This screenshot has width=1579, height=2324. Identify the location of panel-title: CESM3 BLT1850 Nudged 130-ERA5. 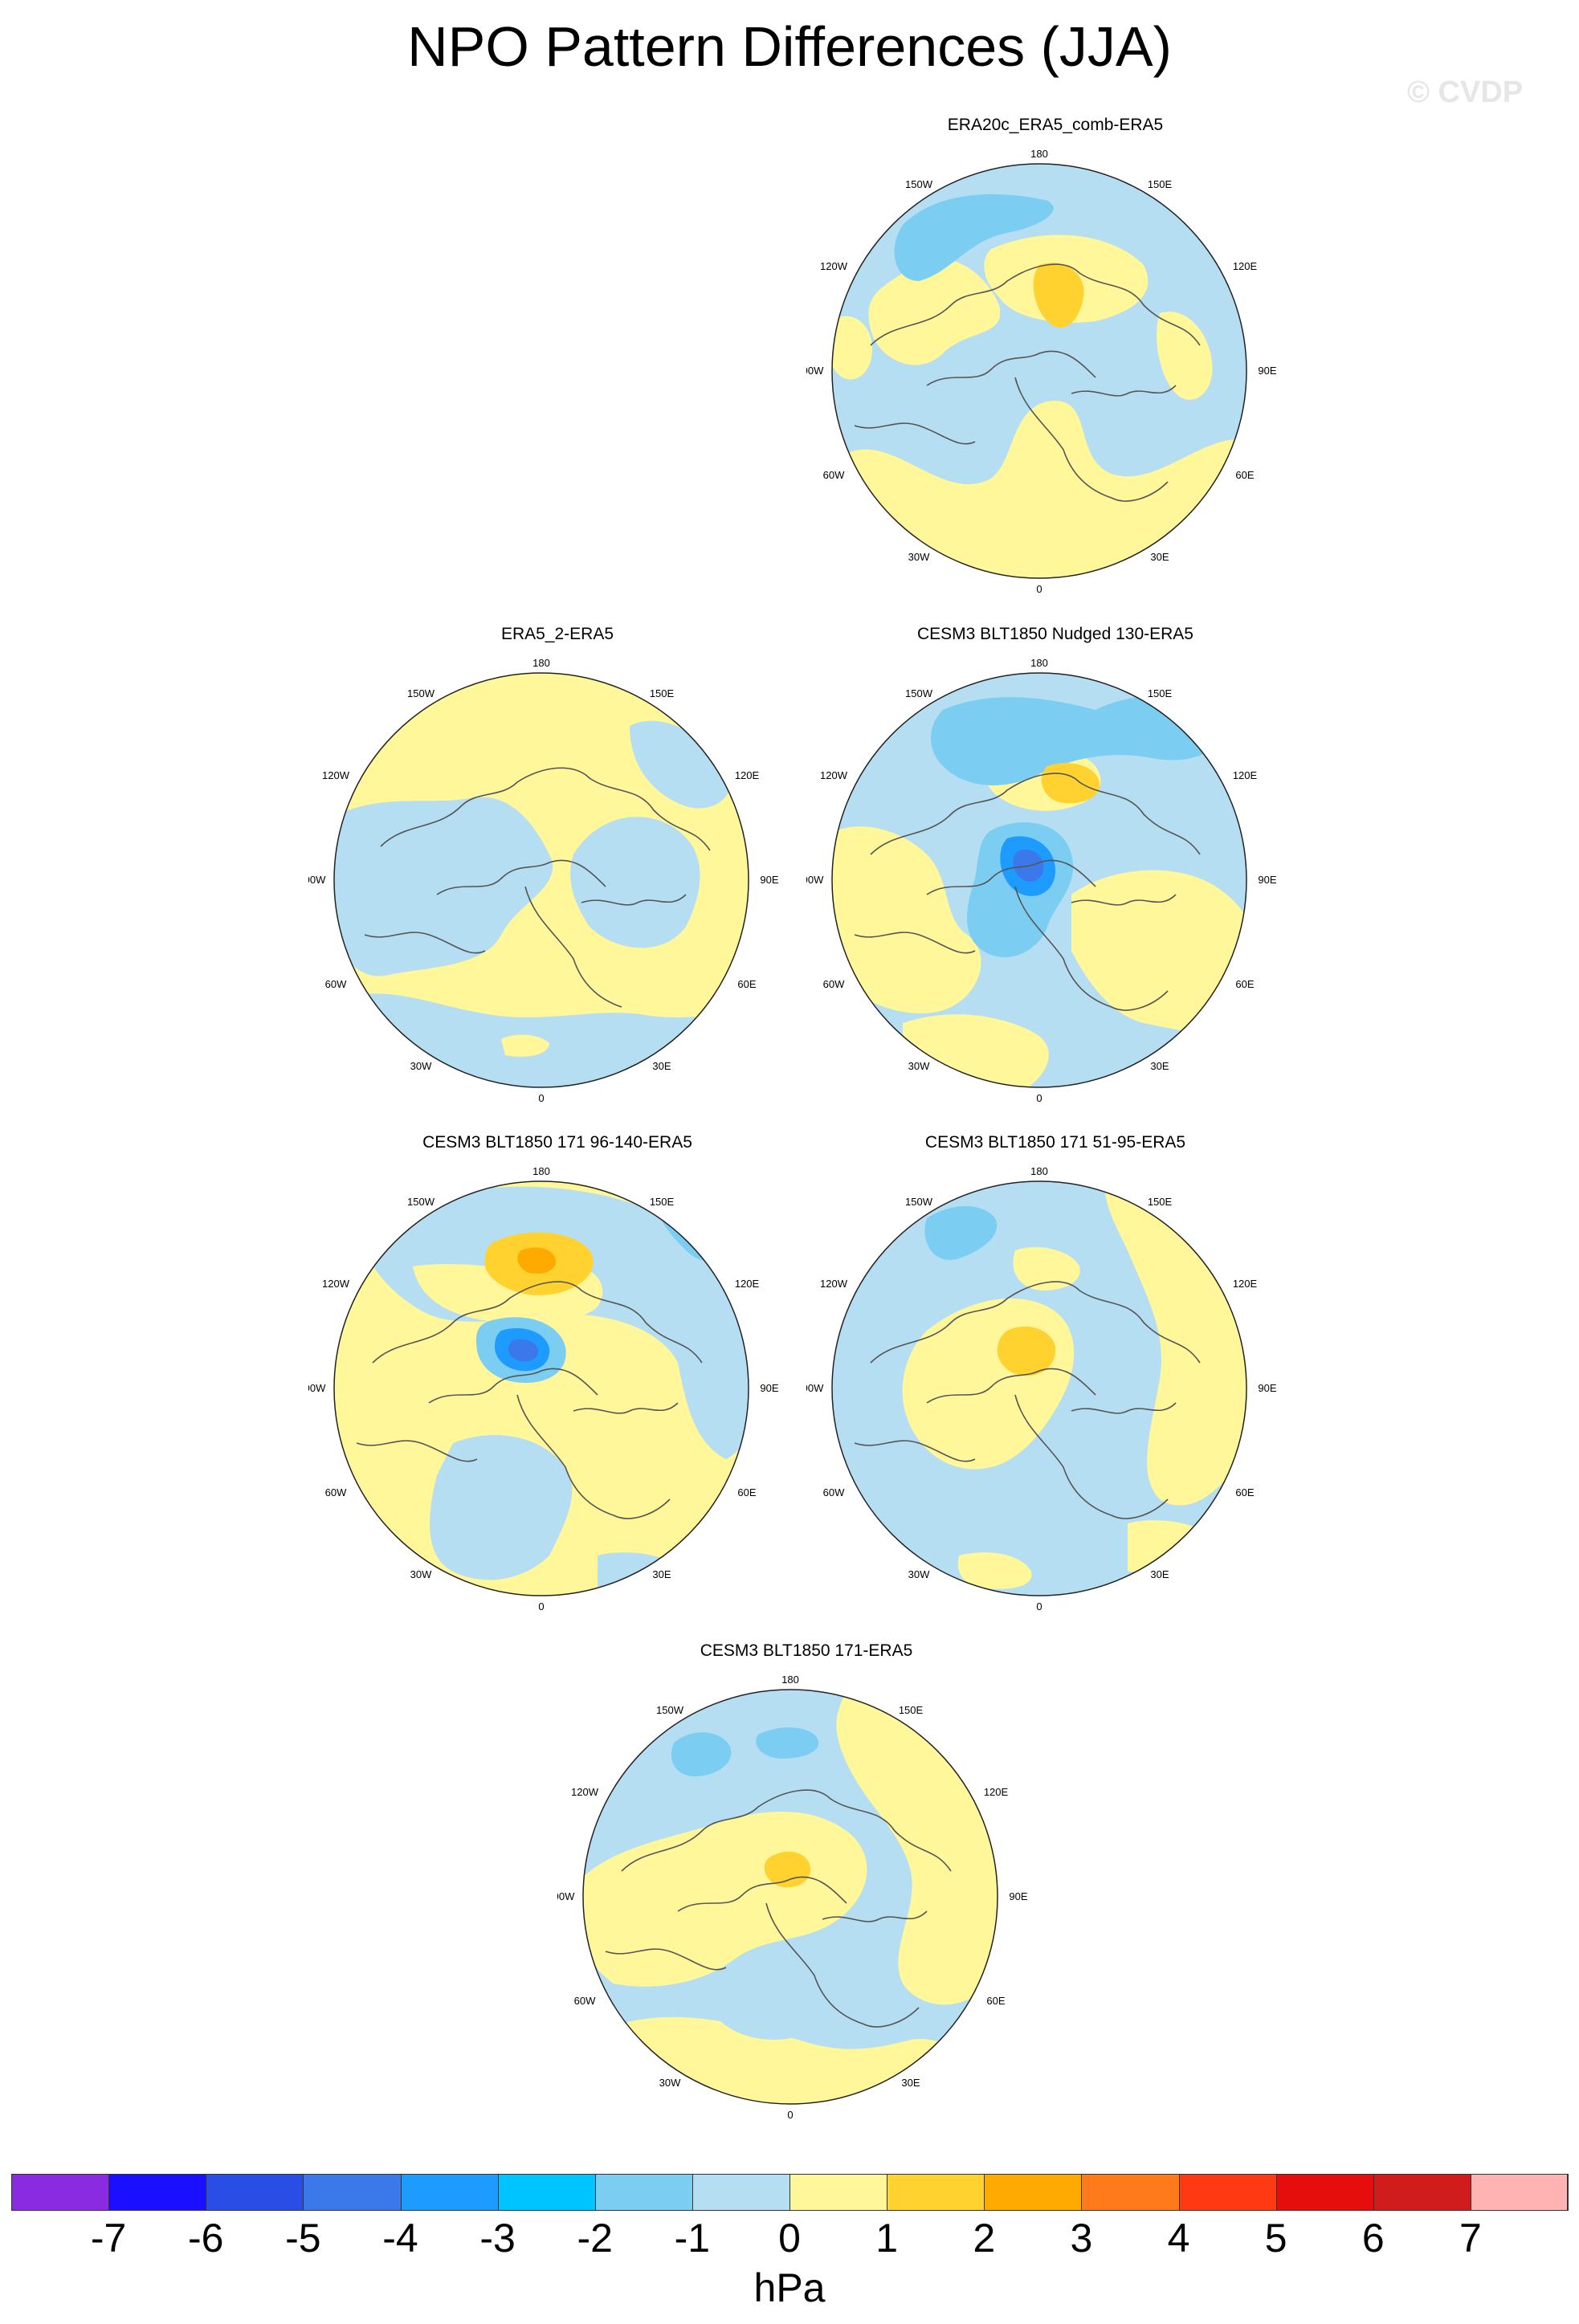
(1055, 634).